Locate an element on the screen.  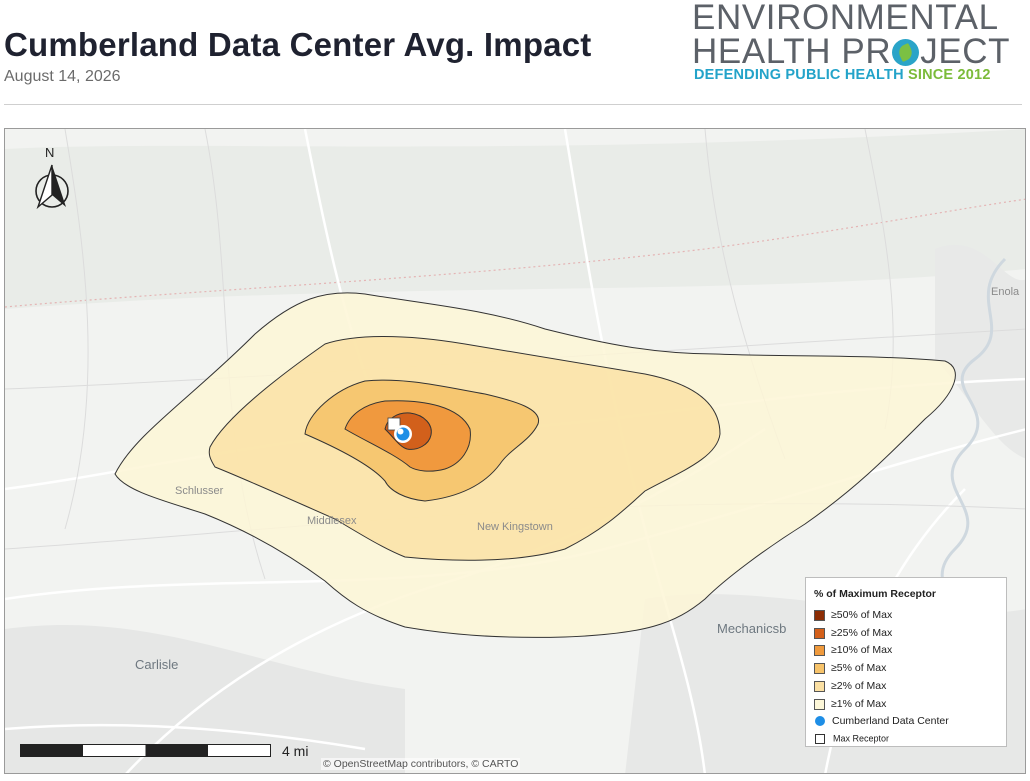
legend-item-2: ≥2% of Max is located at coordinates (850, 687).